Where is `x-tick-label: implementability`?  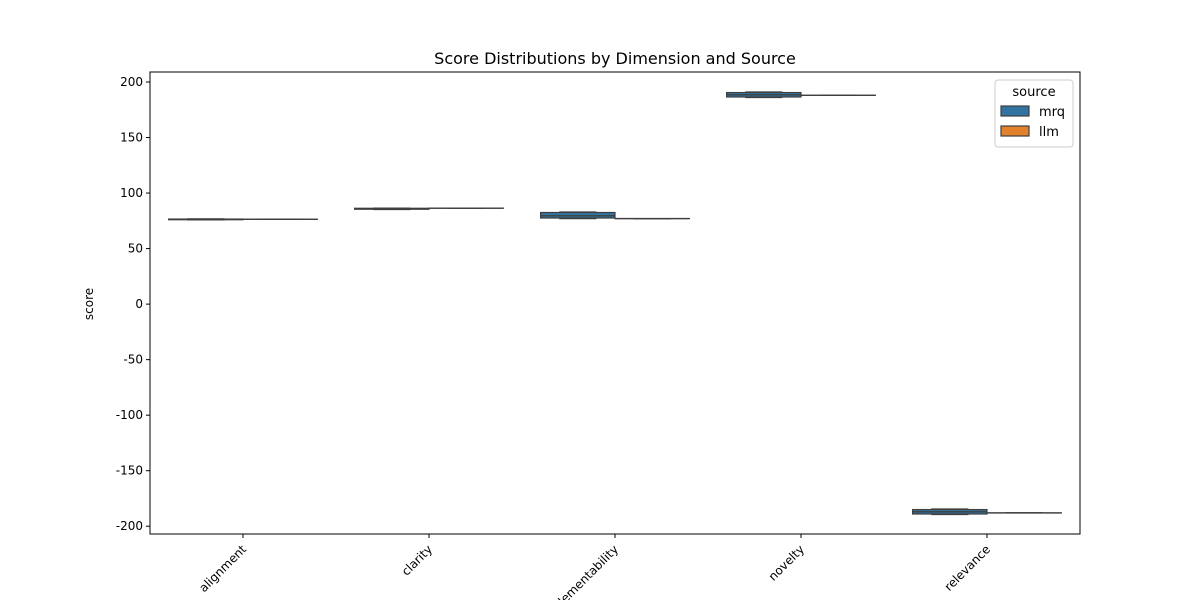 x-tick-label: implementability is located at coordinates (580, 571).